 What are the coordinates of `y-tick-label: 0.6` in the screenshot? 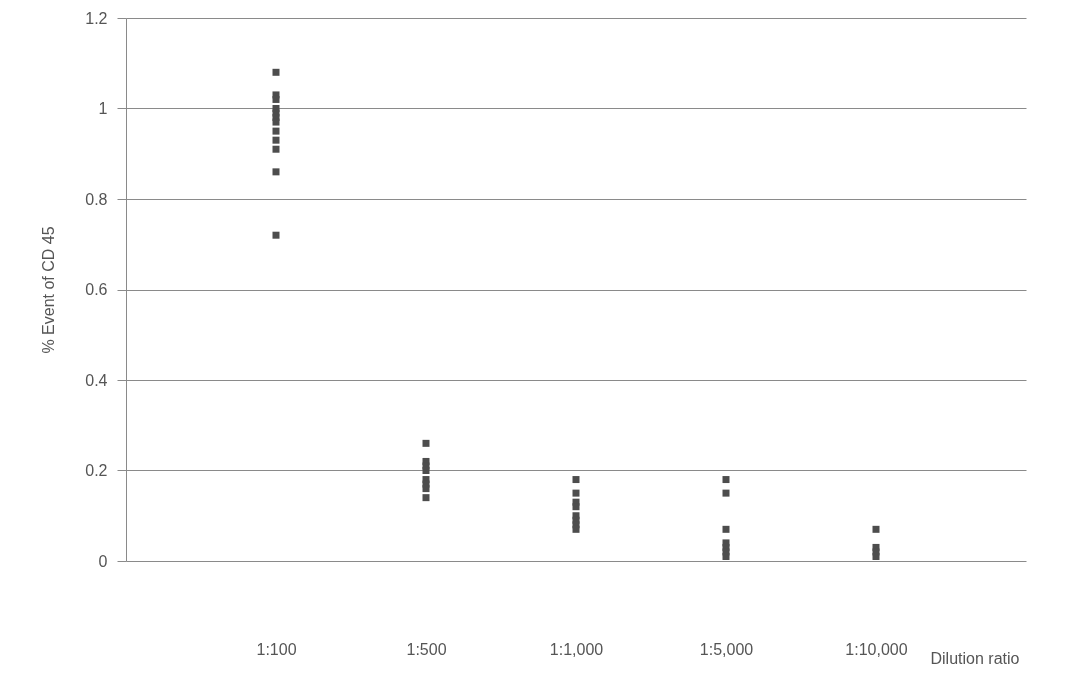 It's located at (96, 289).